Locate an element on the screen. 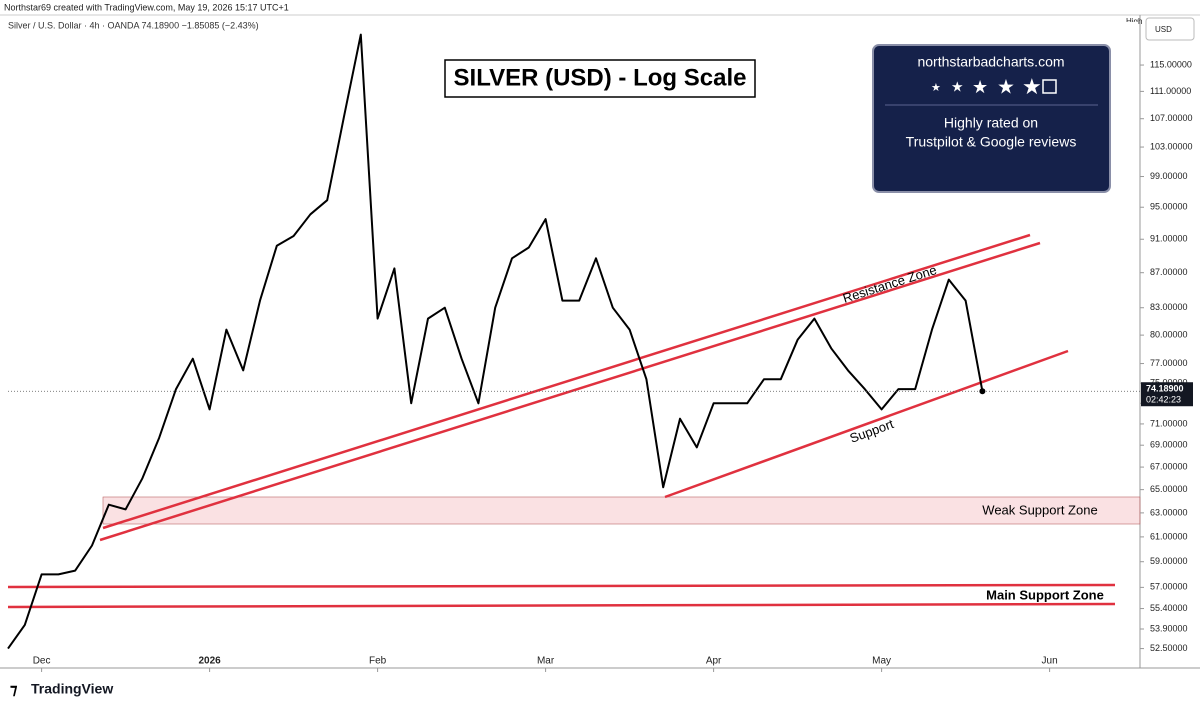 This screenshot has width=1200, height=710. x-tick-label: Apr is located at coordinates (714, 661).